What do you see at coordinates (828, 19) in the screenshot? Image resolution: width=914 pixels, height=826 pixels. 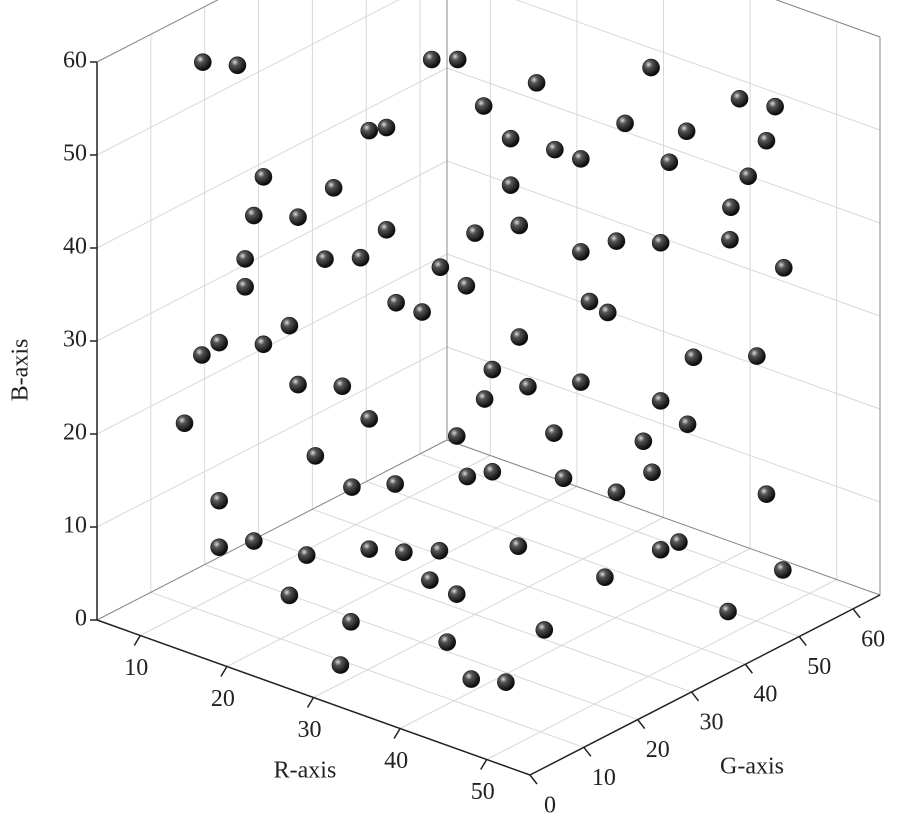 I see `box-edge` at bounding box center [828, 19].